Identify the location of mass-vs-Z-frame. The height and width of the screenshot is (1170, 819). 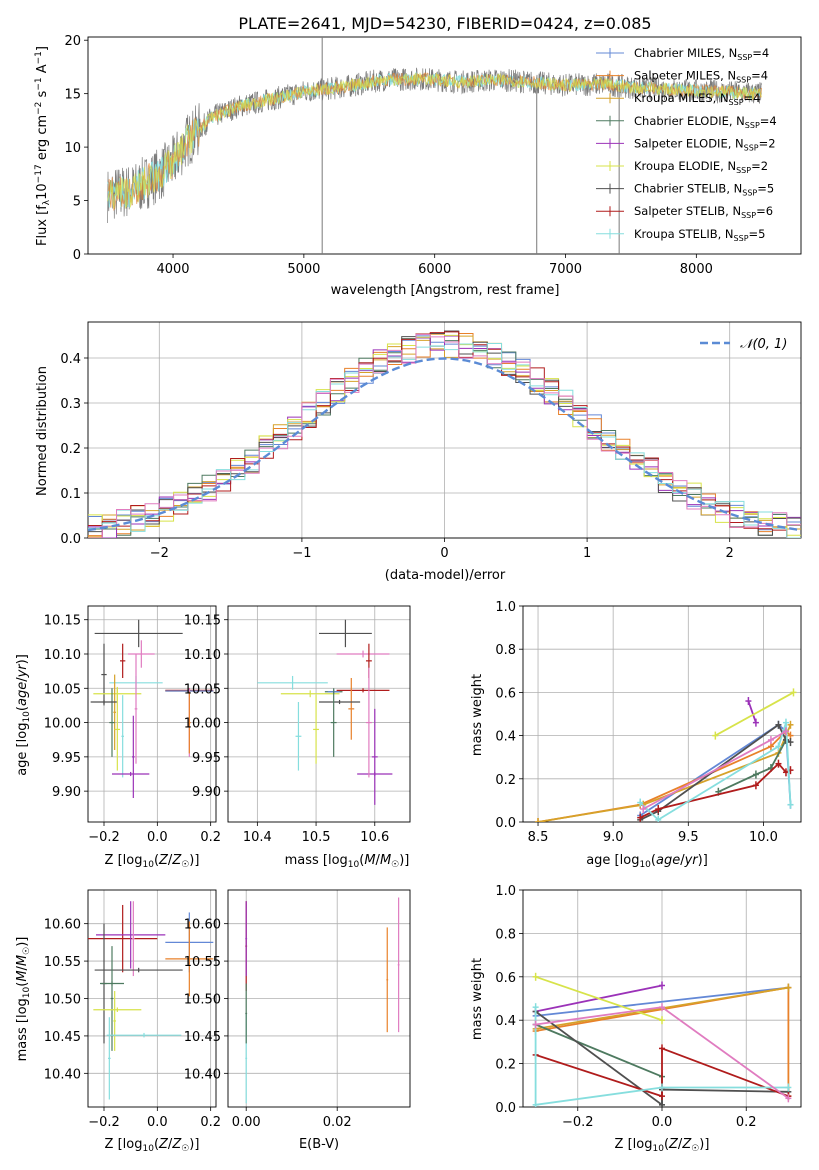
(152, 998).